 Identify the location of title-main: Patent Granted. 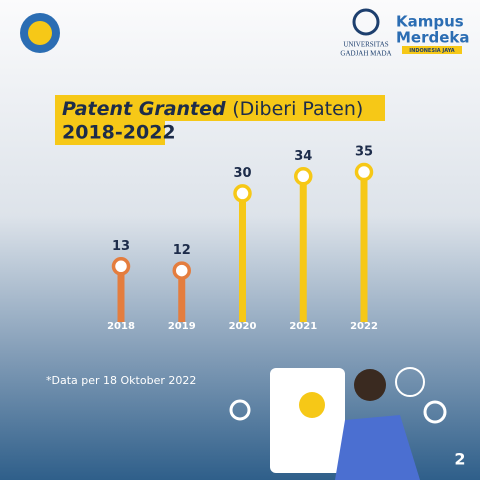
(144, 109).